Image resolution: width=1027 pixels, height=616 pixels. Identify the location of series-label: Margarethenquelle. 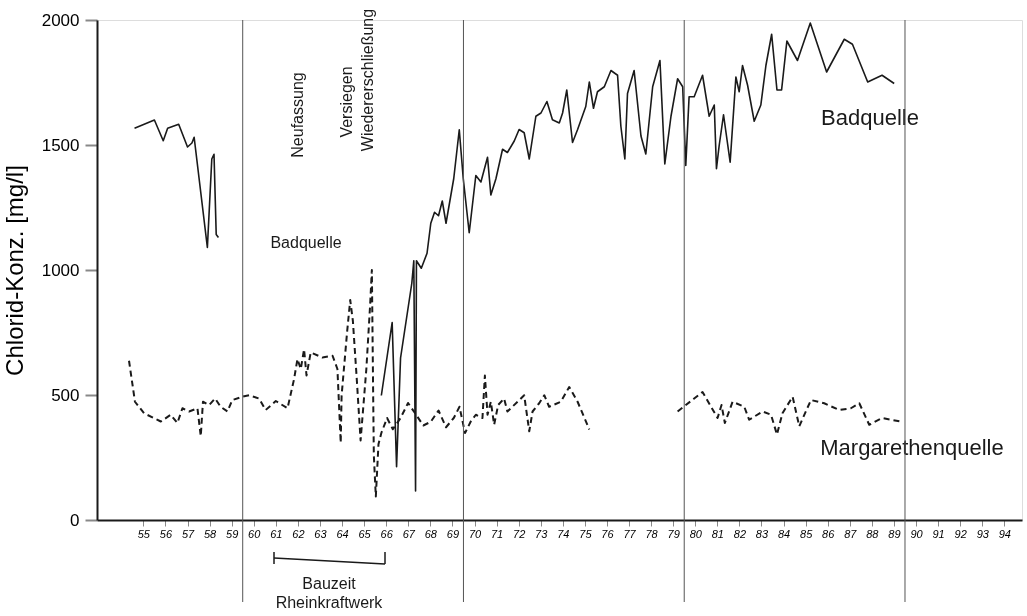
(912, 447).